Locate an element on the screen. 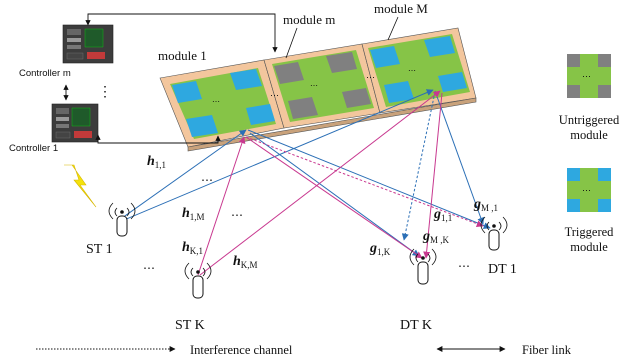 This screenshot has width=624, height=364. lightning-icon is located at coordinates (80, 186).